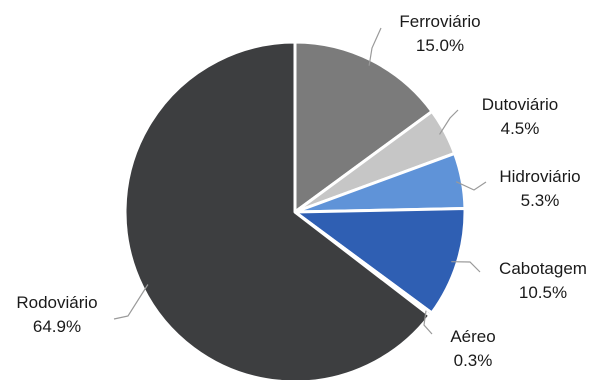 The image size is (603, 380). I want to click on slice-label-ferroviario: Ferroviário 15.0%, so click(439, 33).